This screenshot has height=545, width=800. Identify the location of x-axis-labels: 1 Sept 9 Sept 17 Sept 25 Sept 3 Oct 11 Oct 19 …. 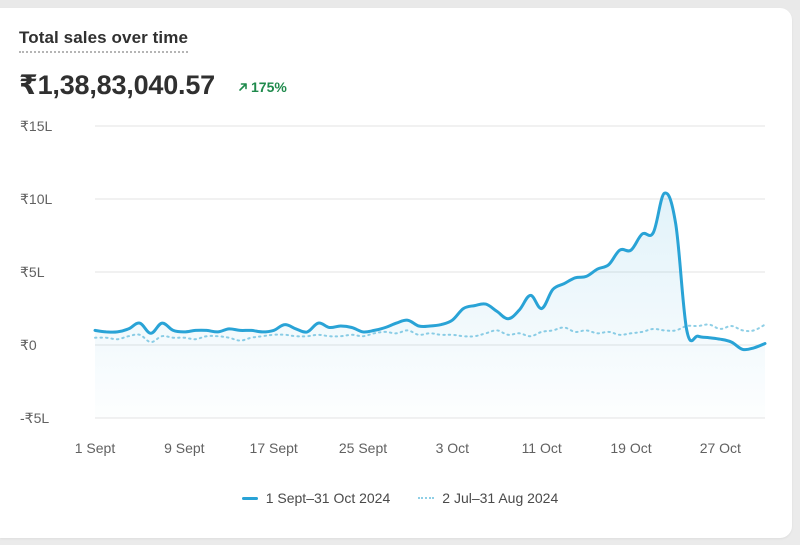
(408, 448).